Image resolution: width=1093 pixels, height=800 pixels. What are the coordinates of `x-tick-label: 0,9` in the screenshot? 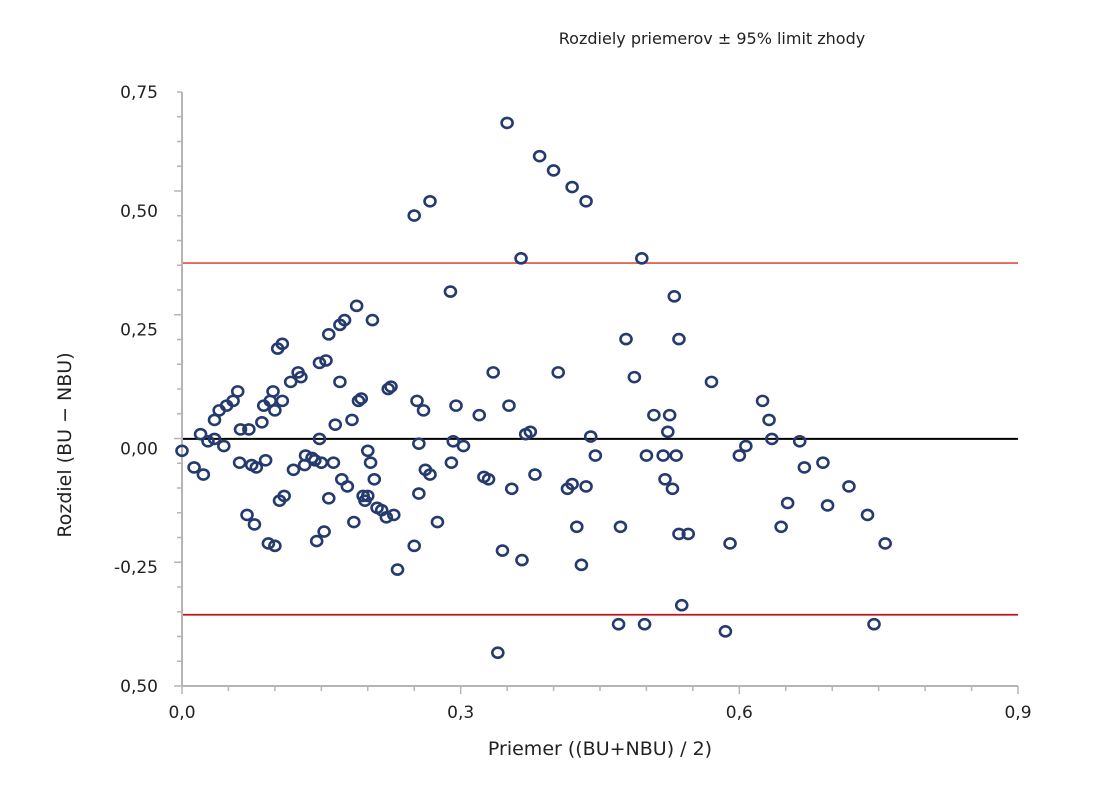 It's located at (1017, 713).